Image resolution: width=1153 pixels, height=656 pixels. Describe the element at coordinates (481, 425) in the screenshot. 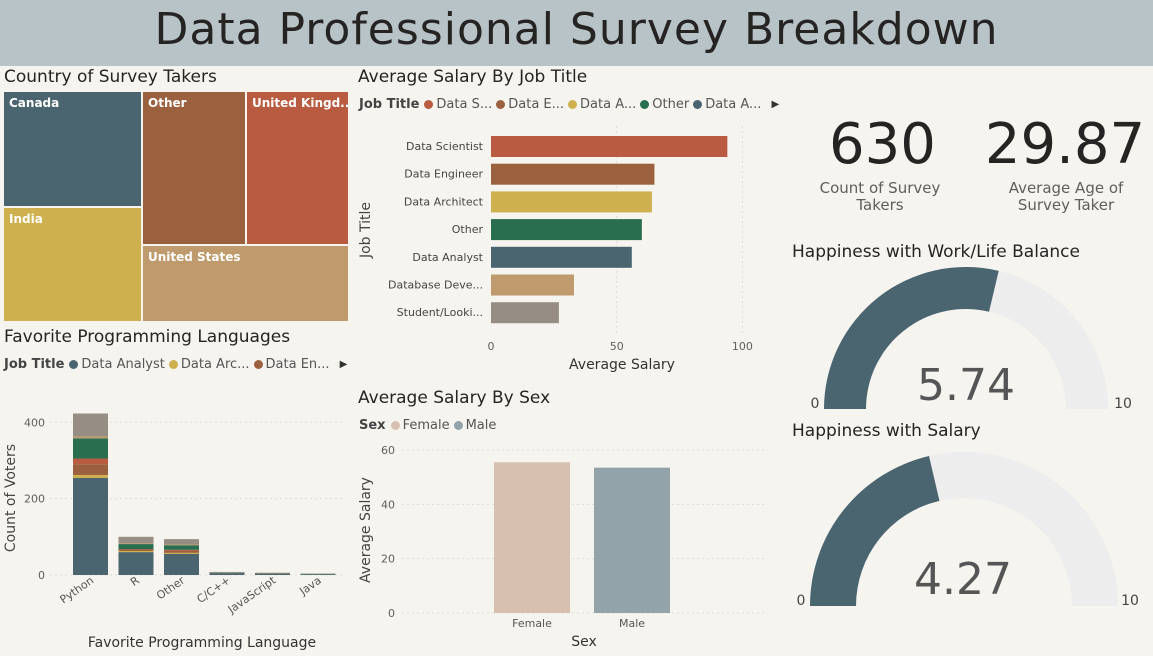

I see `legend-label: Male` at that location.